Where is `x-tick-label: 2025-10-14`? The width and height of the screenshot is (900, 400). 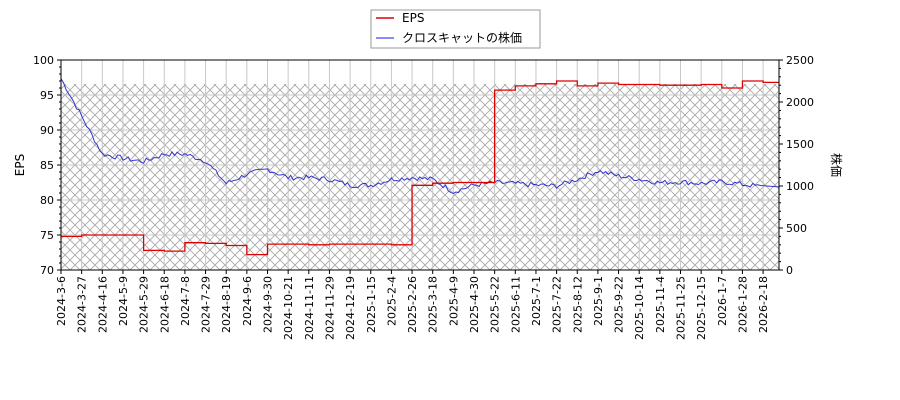 x-tick-label: 2025-10-14 is located at coordinates (639, 308).